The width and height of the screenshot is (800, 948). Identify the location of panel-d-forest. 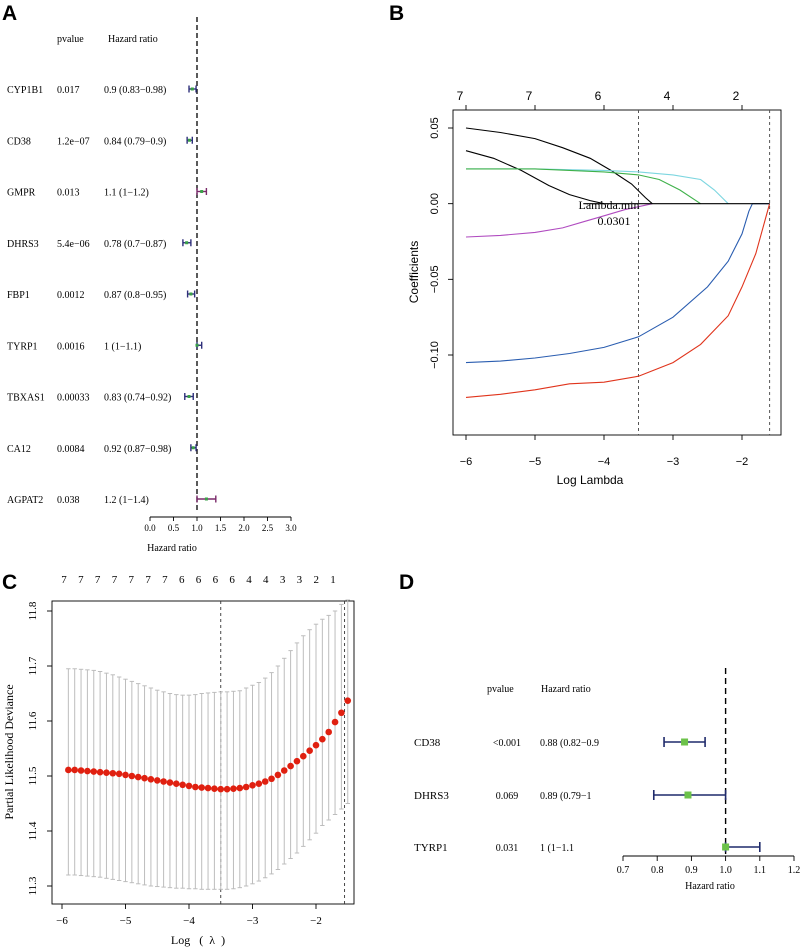
(706, 762).